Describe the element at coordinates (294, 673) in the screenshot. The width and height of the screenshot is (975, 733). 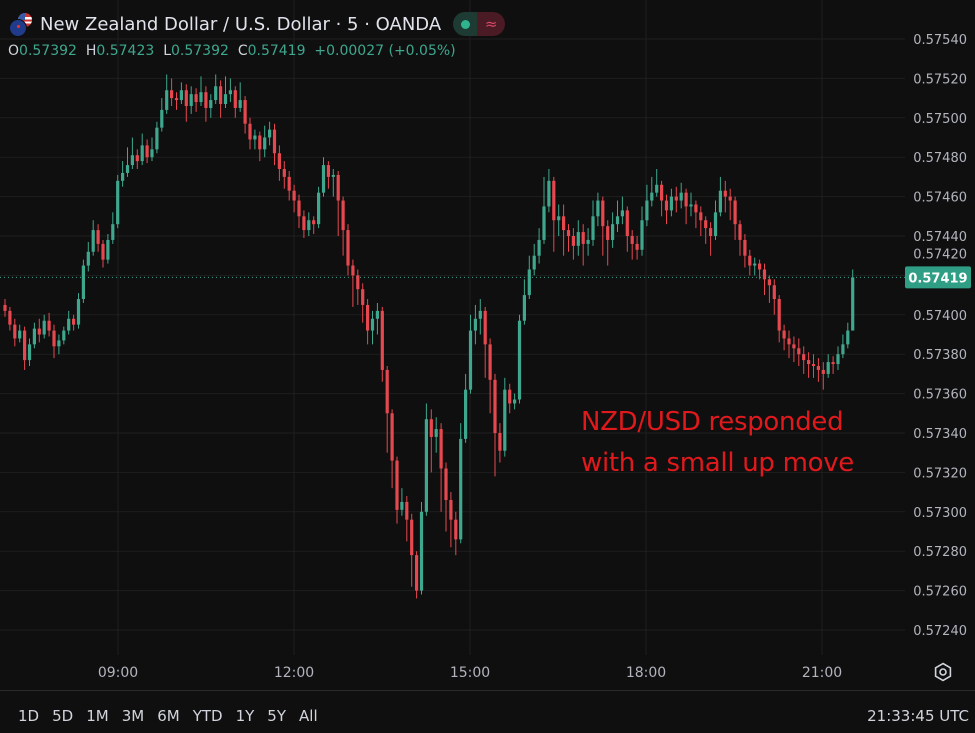
I see `time-tick-label: 12:00` at that location.